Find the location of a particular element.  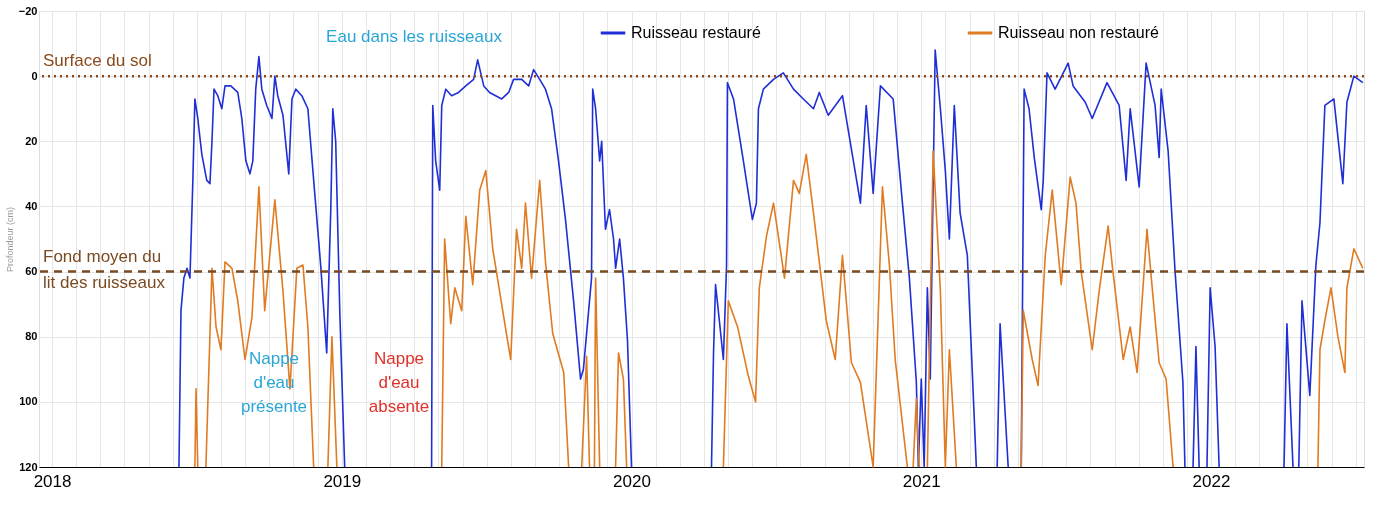

x-tick-label: 2022 is located at coordinates (1211, 481).